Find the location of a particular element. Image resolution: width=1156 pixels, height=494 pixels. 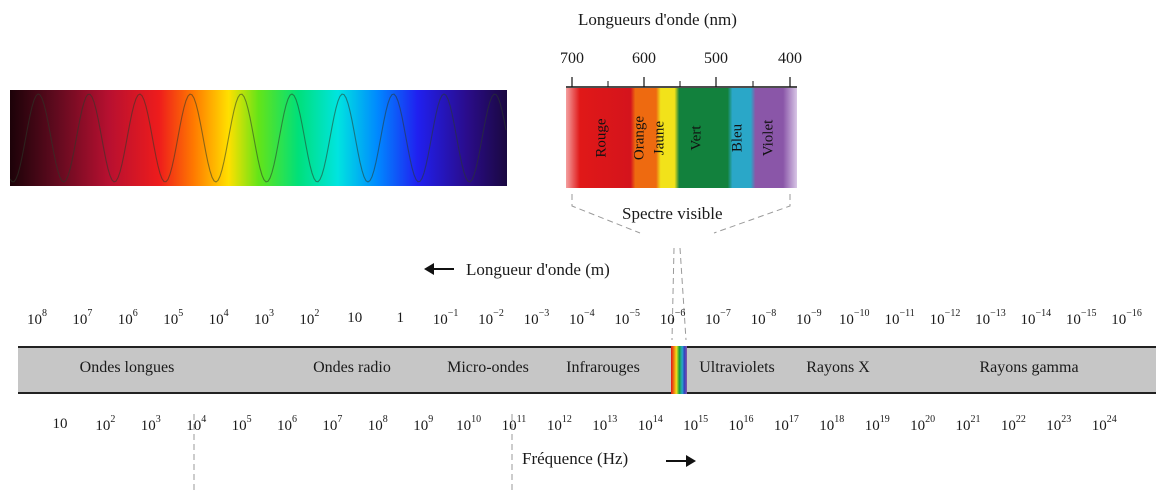

wavelength-tick-exponent: −14 is located at coordinates (1043, 313).